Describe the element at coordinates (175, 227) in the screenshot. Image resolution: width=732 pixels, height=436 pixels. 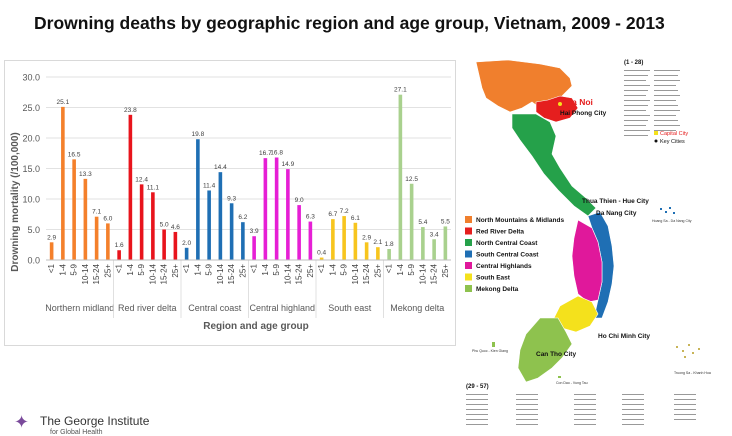
I see `data-label: 4.6` at that location.